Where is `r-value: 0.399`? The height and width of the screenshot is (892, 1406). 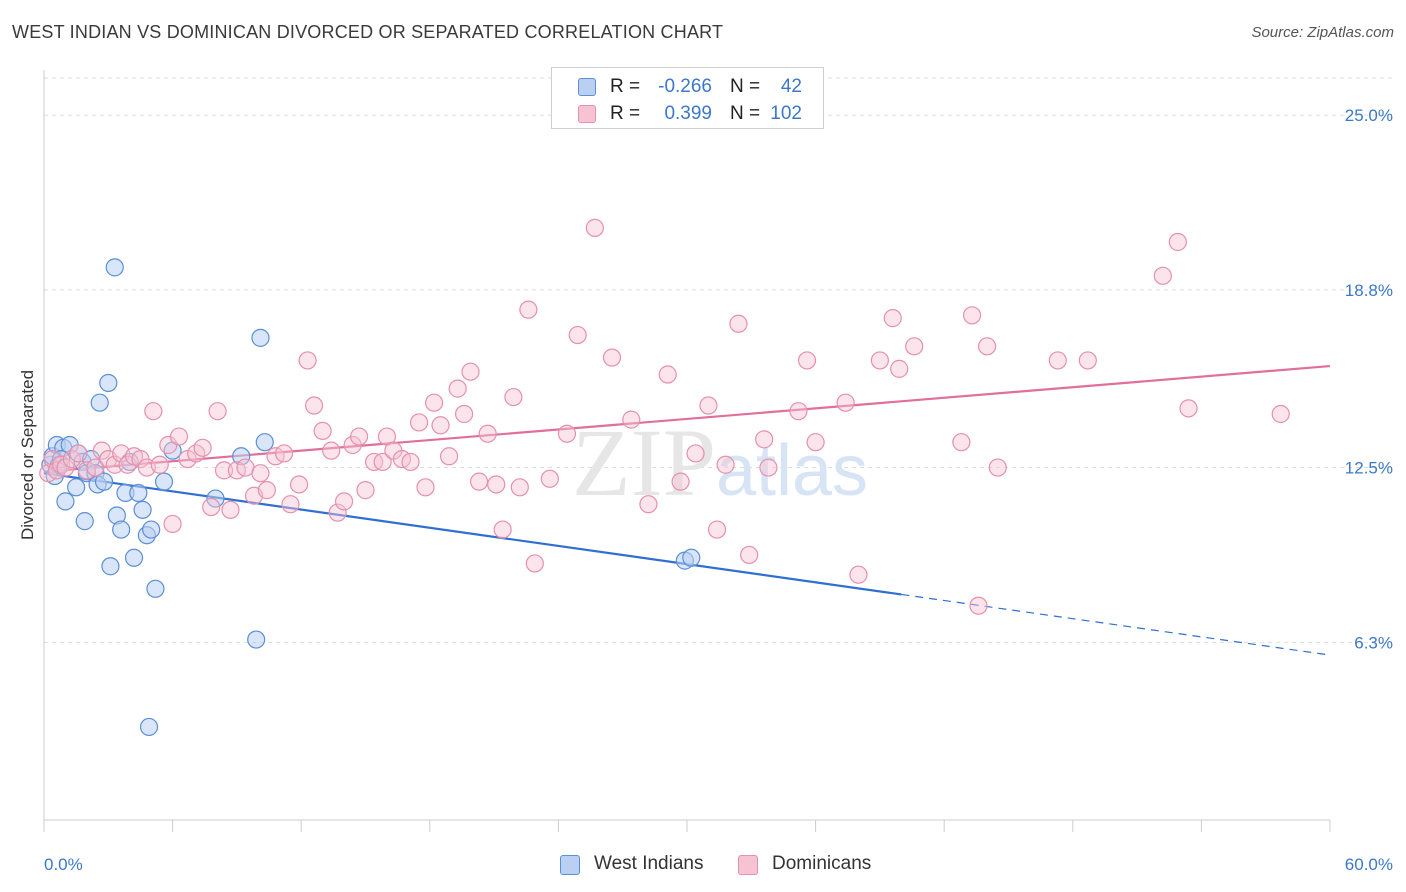 r-value: 0.399 is located at coordinates (688, 113).